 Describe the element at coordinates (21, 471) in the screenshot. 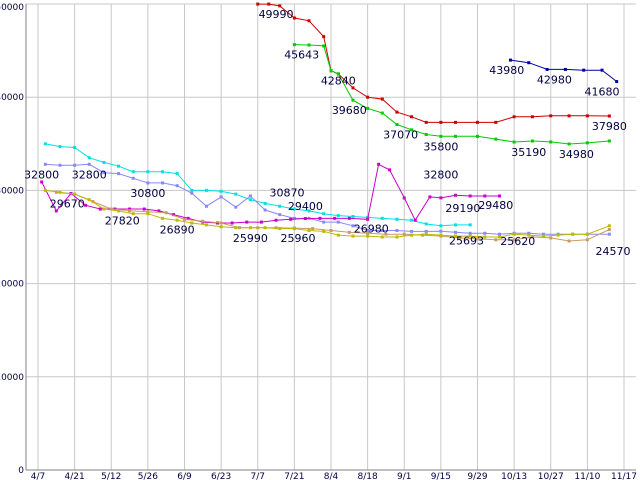

I see `y-tick-label: 0` at that location.